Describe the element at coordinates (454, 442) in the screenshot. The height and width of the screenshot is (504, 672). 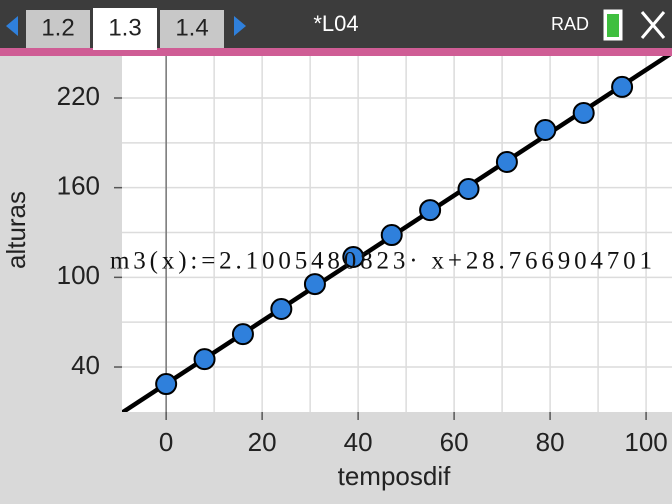
I see `x-tick-label: 60` at that location.